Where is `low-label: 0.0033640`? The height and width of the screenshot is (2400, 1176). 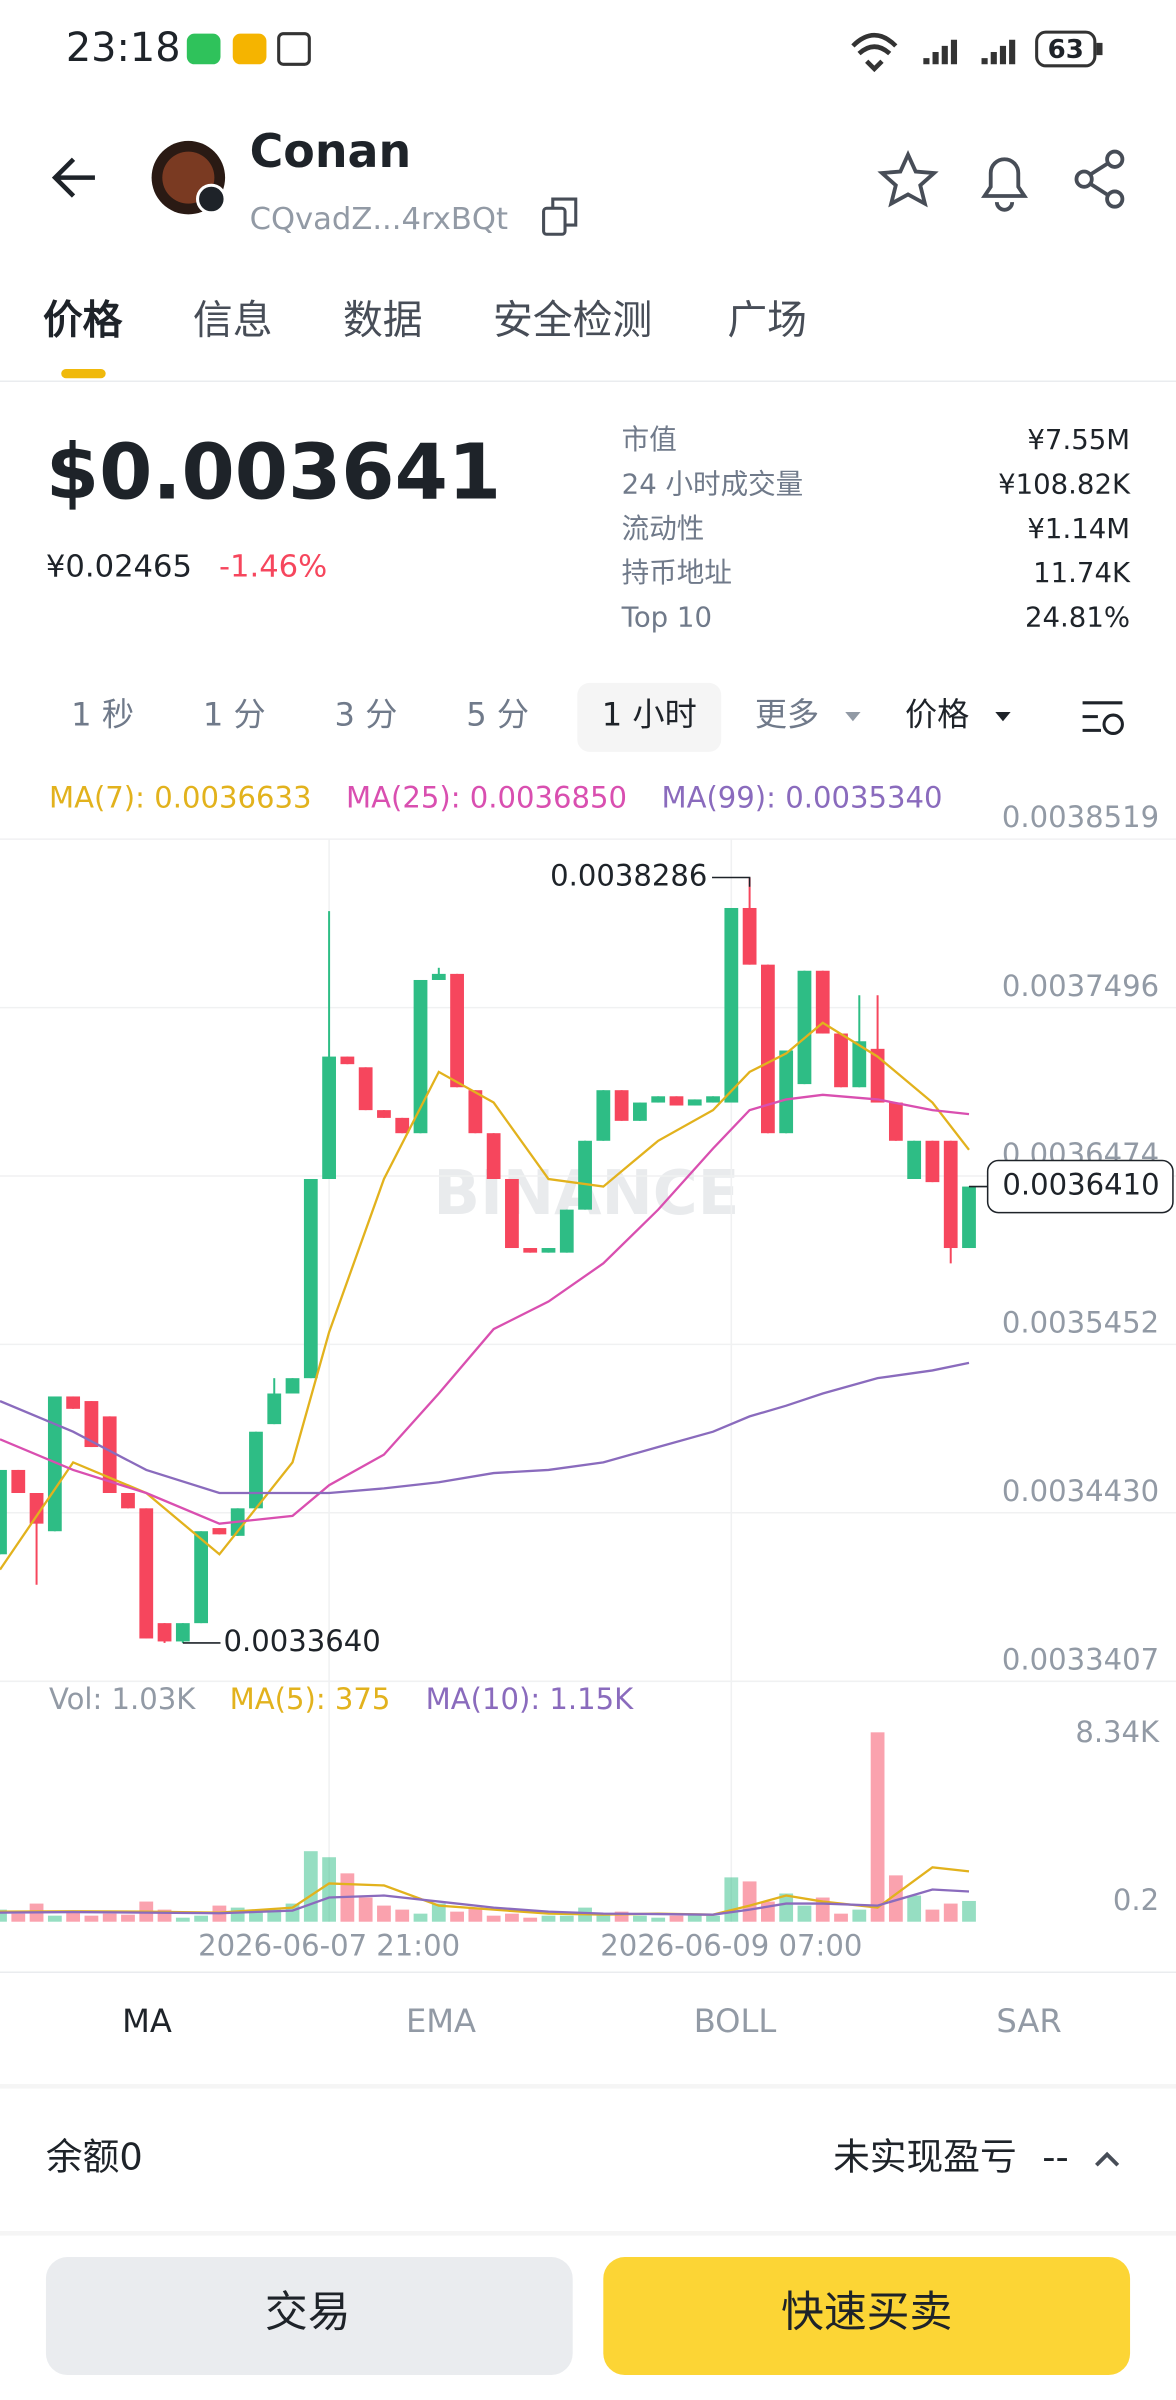
low-label: 0.0033640 is located at coordinates (302, 1641).